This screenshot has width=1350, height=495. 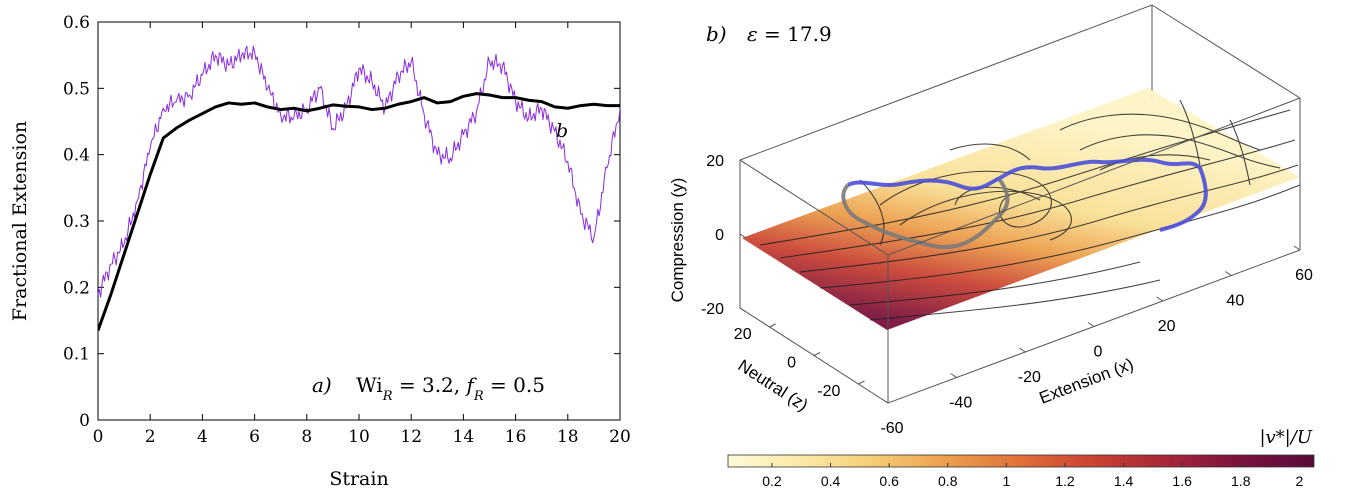 I want to click on z-axis-label-b: Neutral (z), so click(x=773, y=385).